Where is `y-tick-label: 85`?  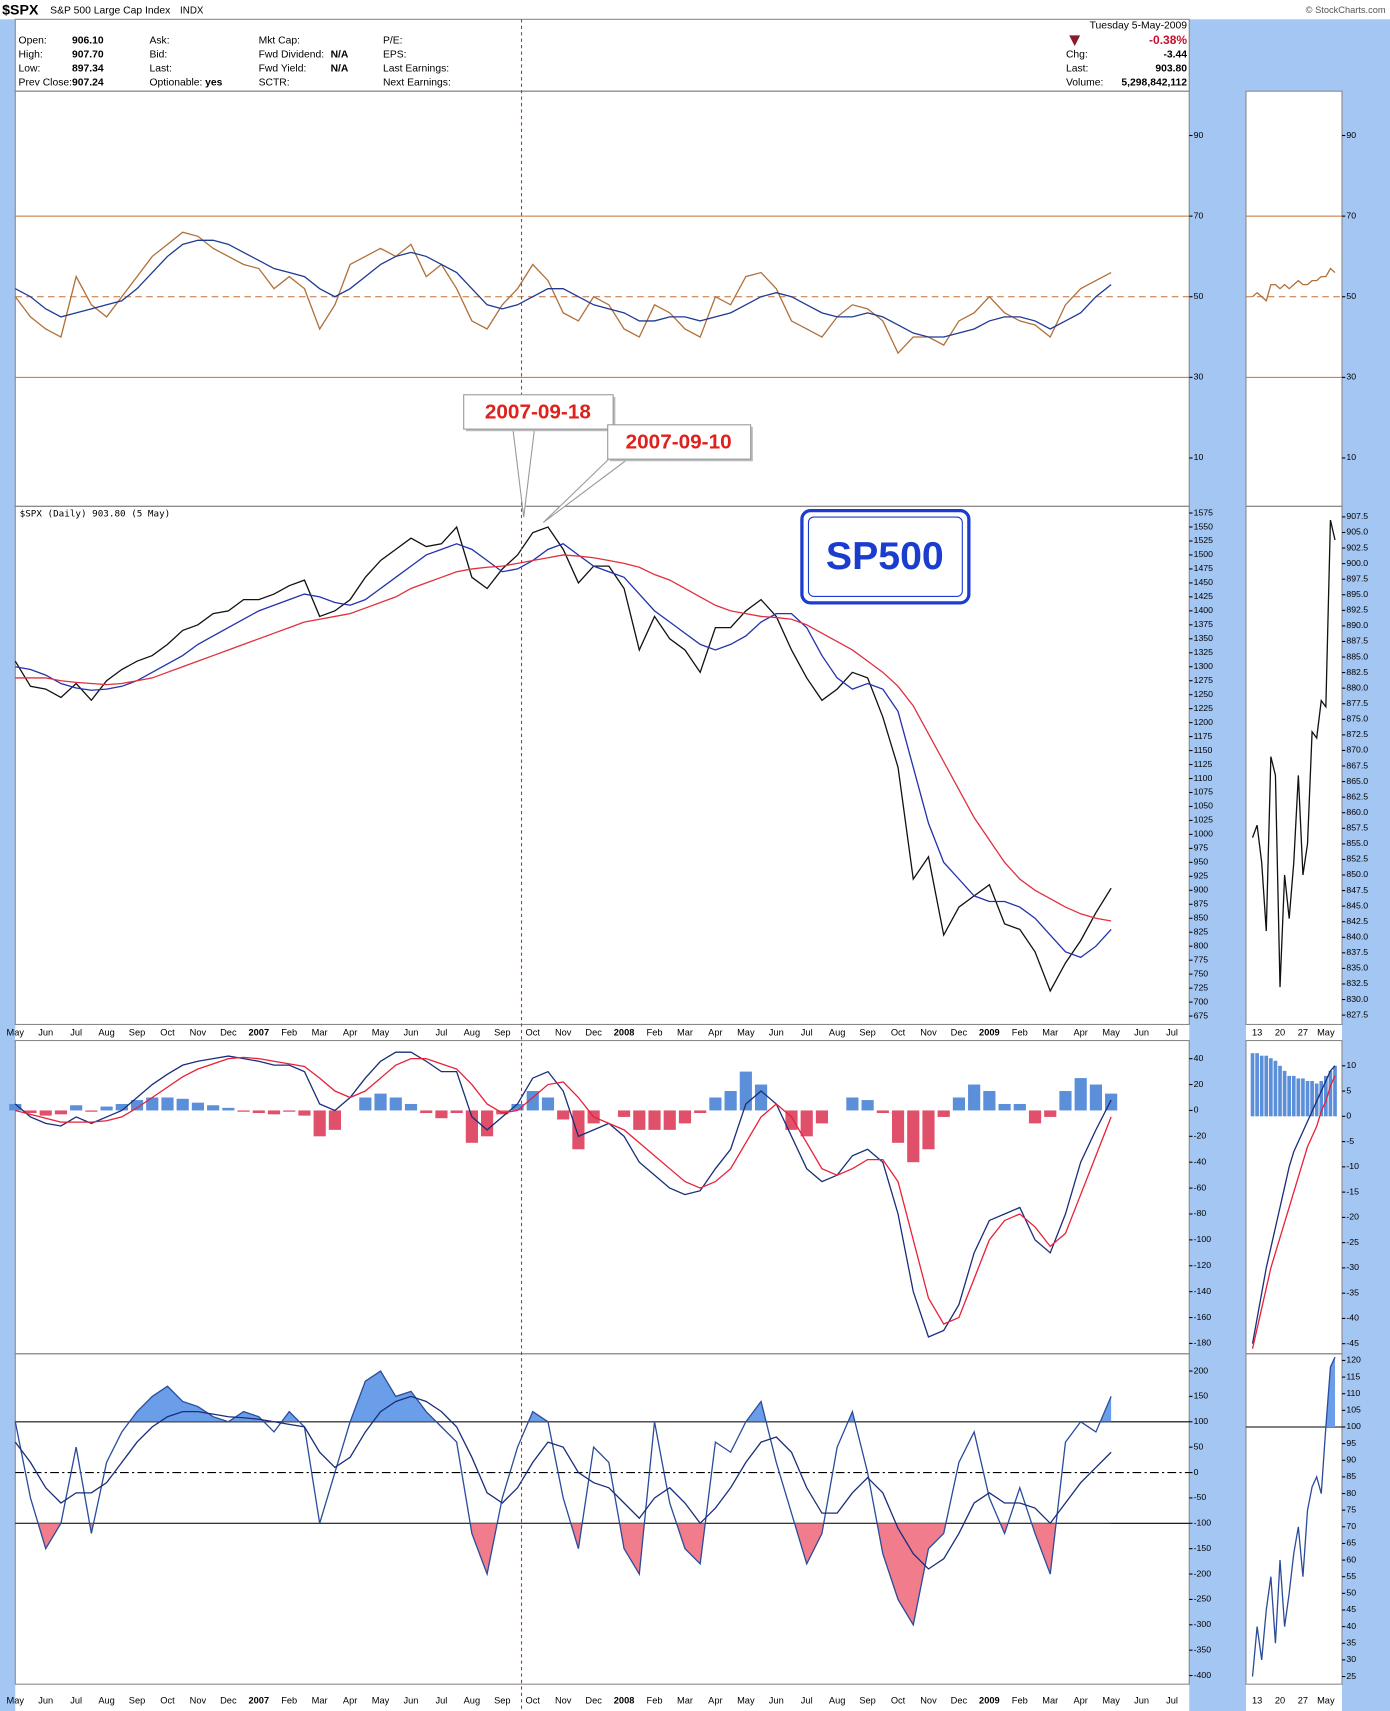 y-tick-label: 85 is located at coordinates (1351, 1476).